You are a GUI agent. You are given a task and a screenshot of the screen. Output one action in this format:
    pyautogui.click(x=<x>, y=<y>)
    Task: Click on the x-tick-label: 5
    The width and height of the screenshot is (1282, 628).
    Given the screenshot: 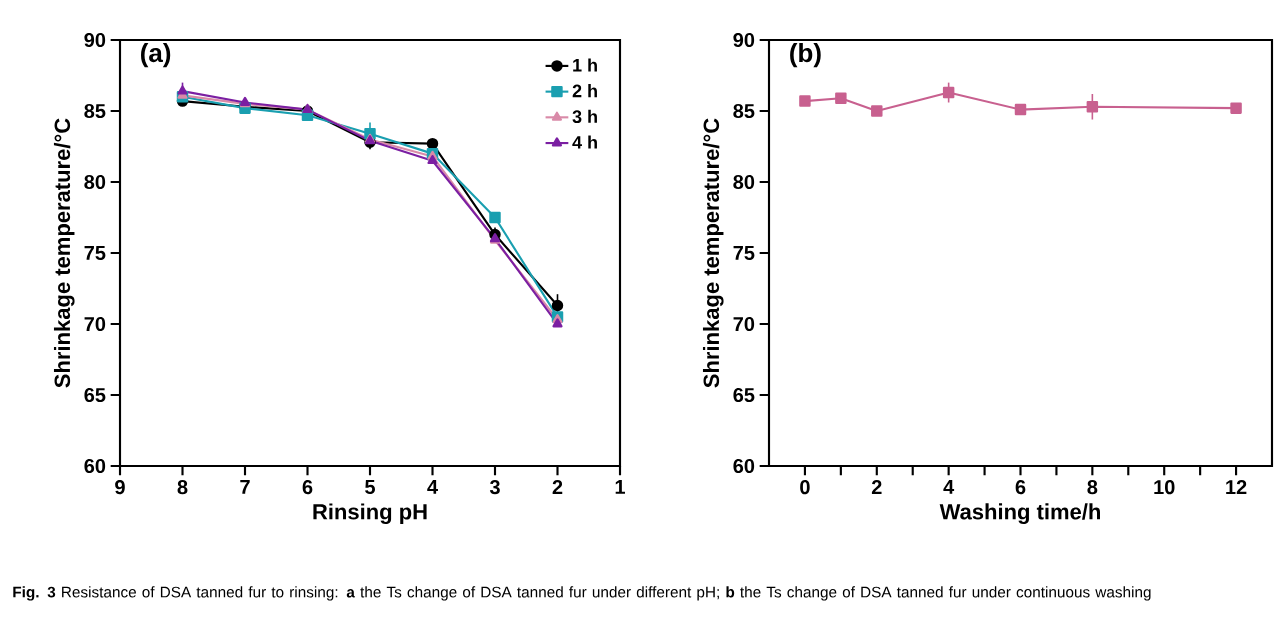 What is the action you would take?
    pyautogui.click(x=370, y=487)
    